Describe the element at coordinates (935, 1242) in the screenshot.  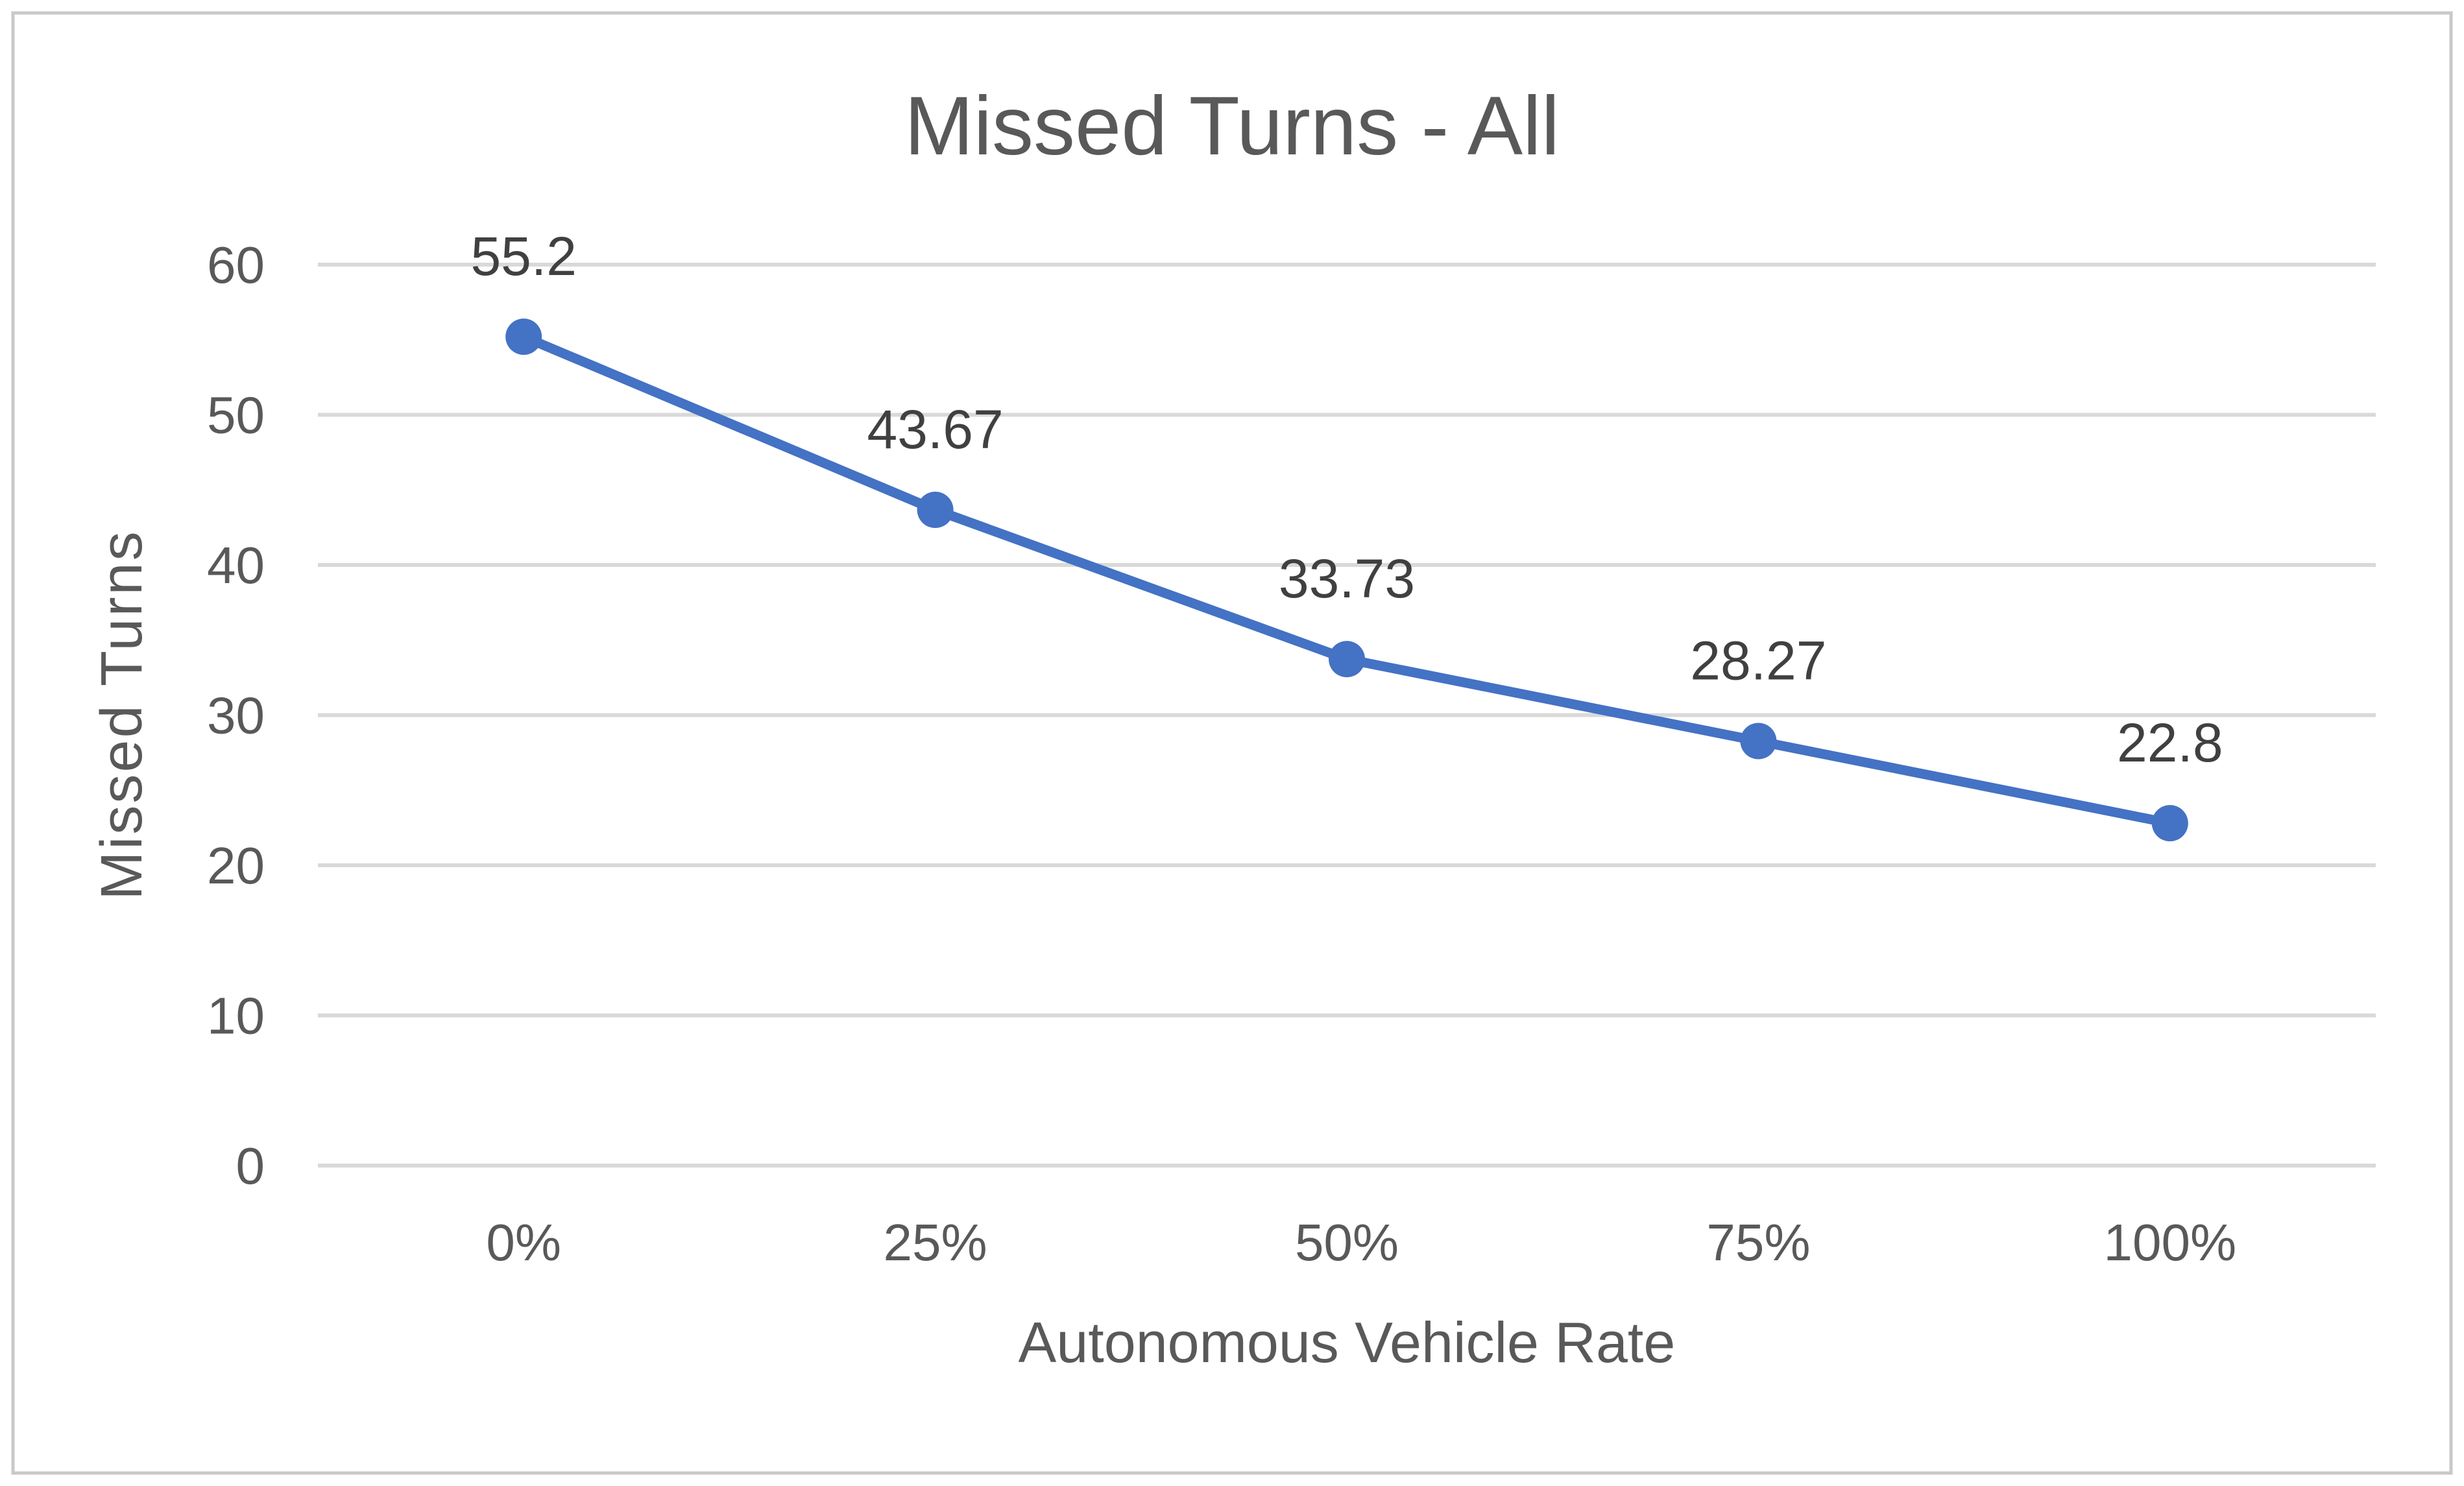
I see `x-tick-label: 25%` at that location.